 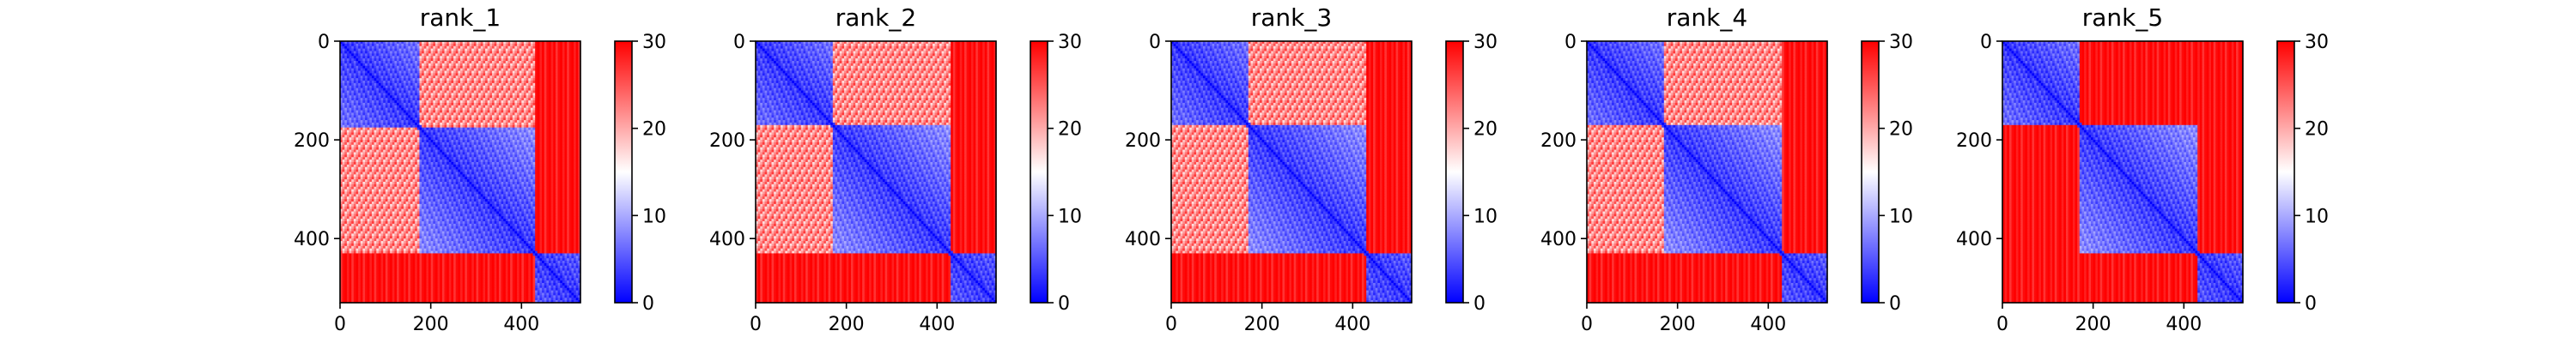 What do you see at coordinates (461, 173) in the screenshot?
I see `heatmap-matrix` at bounding box center [461, 173].